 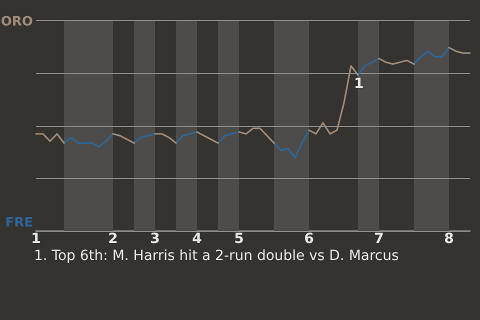 I want to click on x-tick-label: 2, so click(x=113, y=239).